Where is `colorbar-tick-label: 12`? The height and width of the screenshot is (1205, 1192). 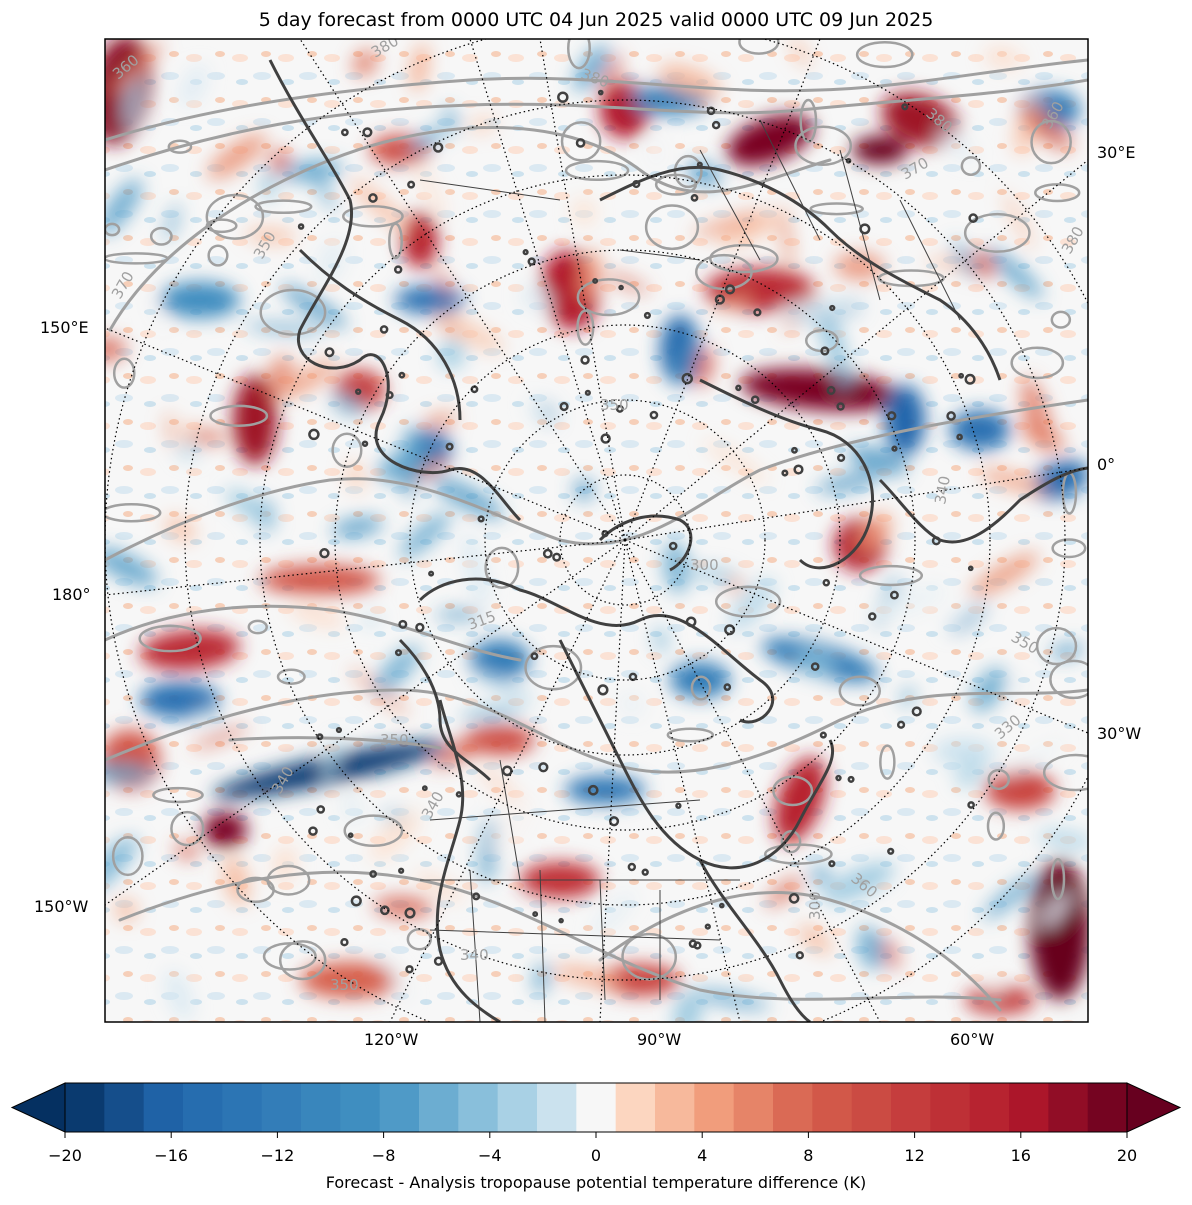 colorbar-tick-label: 12 is located at coordinates (914, 1155).